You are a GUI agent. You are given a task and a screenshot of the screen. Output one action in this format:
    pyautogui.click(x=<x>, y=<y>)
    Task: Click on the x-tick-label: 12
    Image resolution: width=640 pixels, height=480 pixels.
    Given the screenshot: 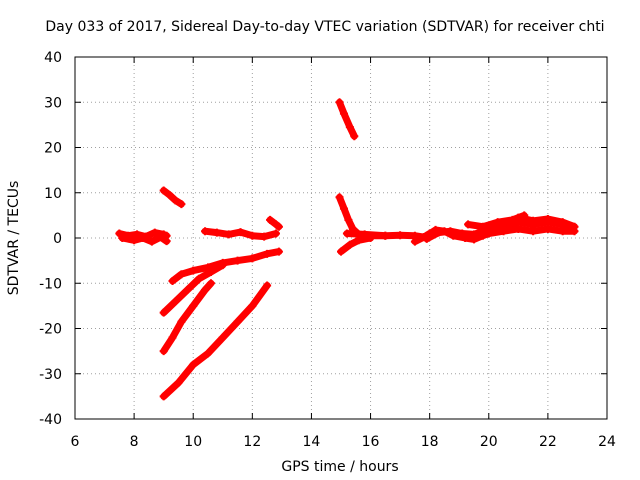 What is the action you would take?
    pyautogui.click(x=252, y=442)
    